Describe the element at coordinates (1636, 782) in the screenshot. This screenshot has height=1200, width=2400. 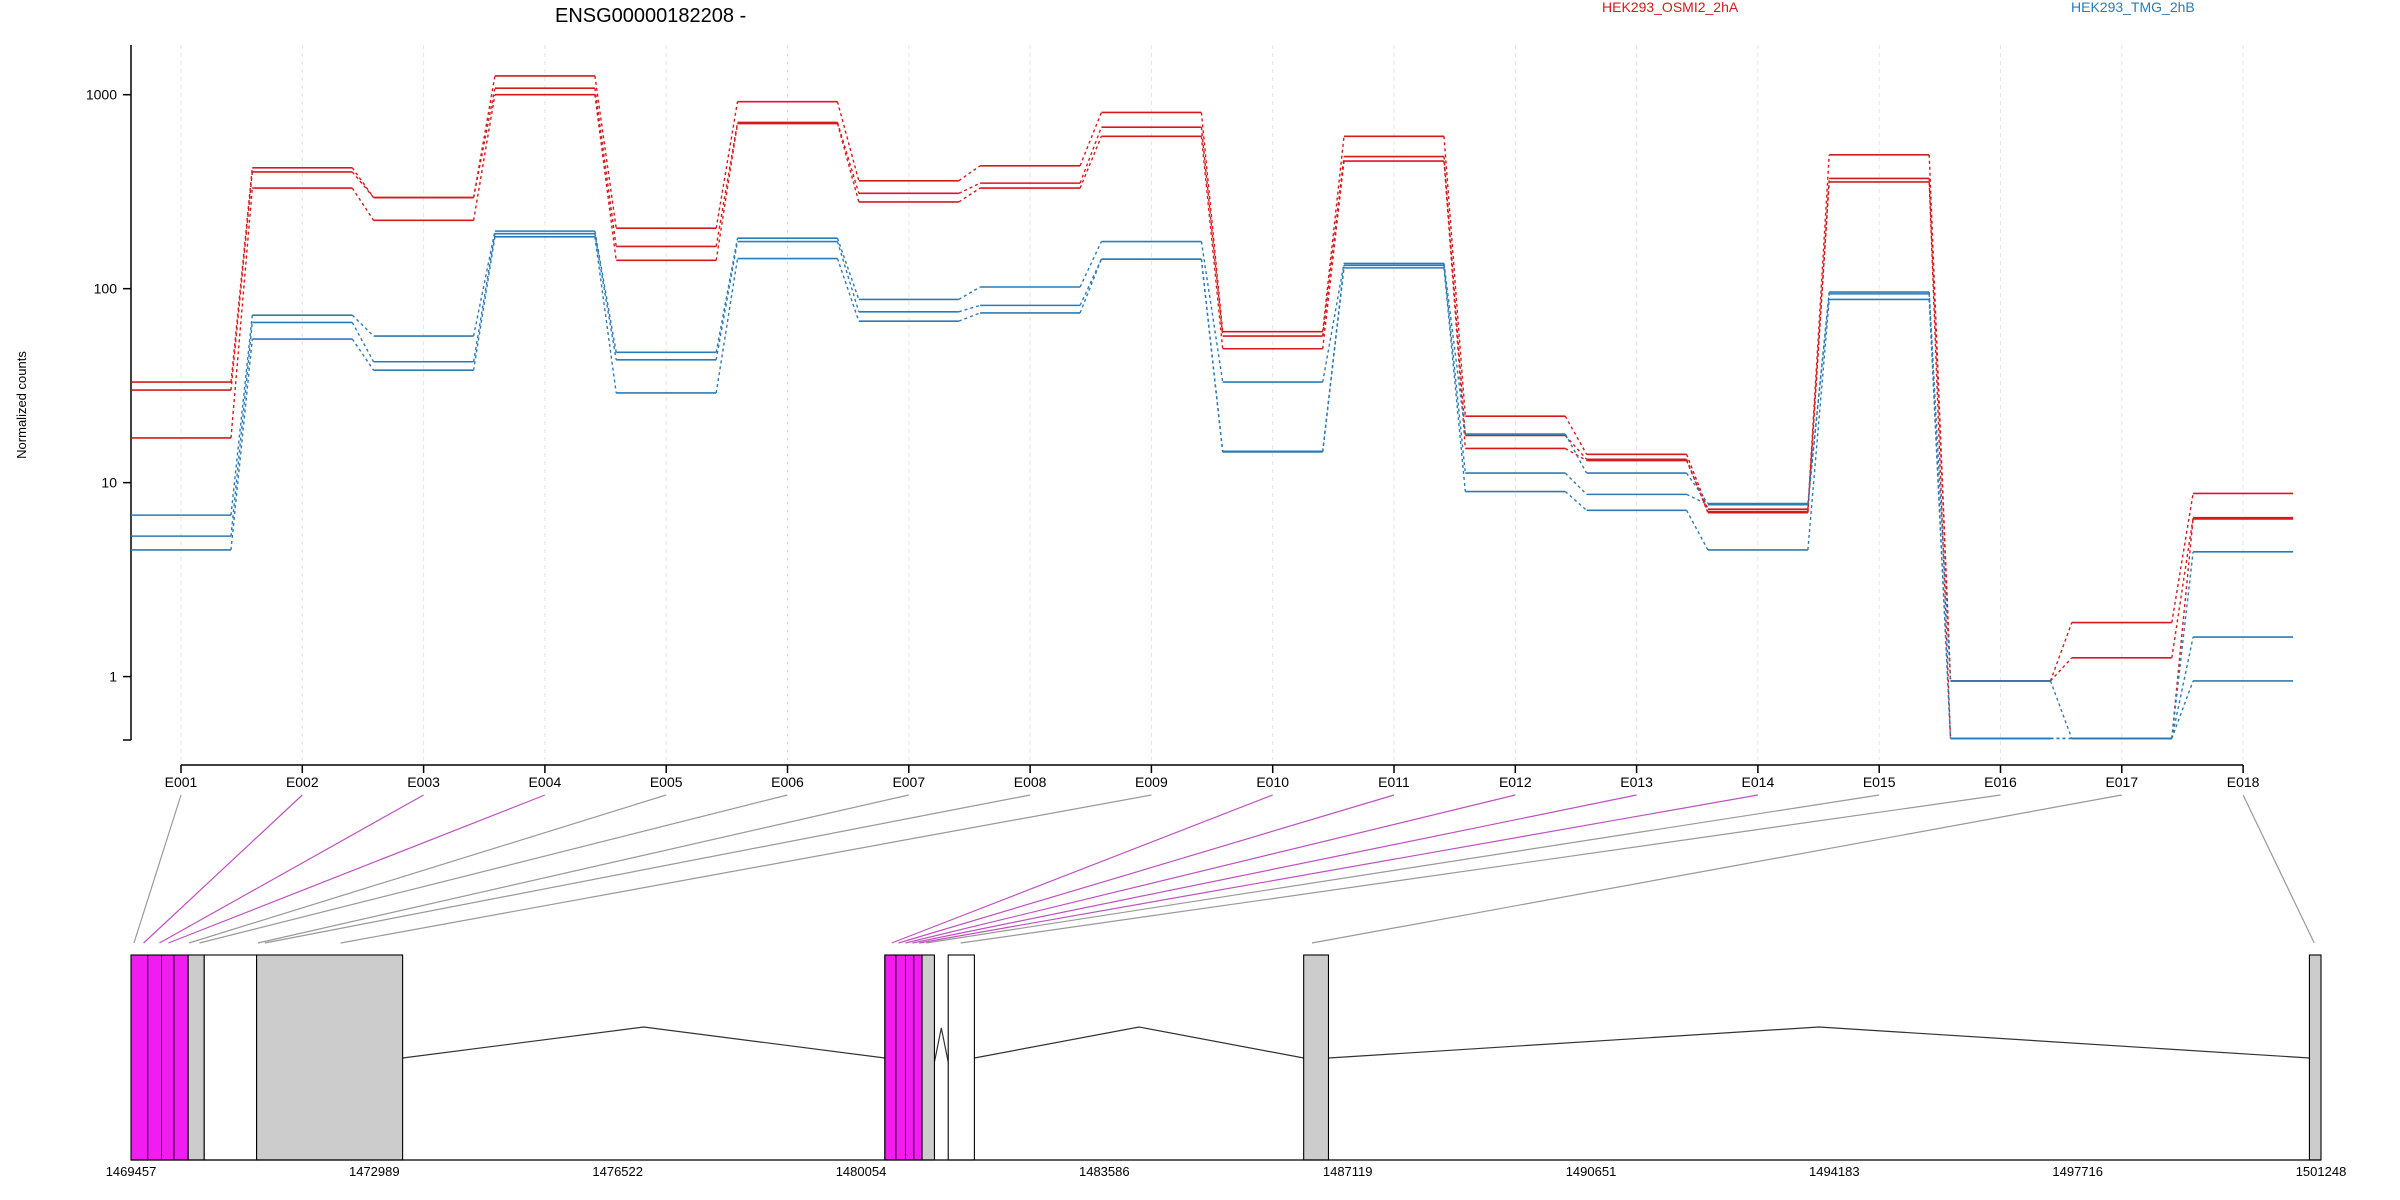
I see `x-tick-label-e013: E013` at that location.